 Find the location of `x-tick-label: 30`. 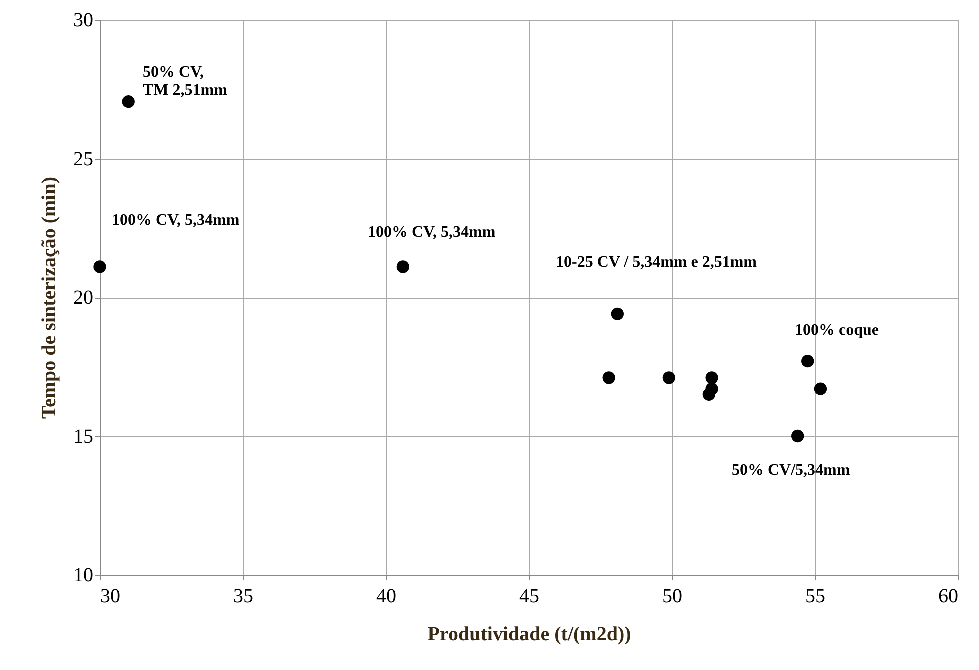

x-tick-label: 30 is located at coordinates (110, 597).